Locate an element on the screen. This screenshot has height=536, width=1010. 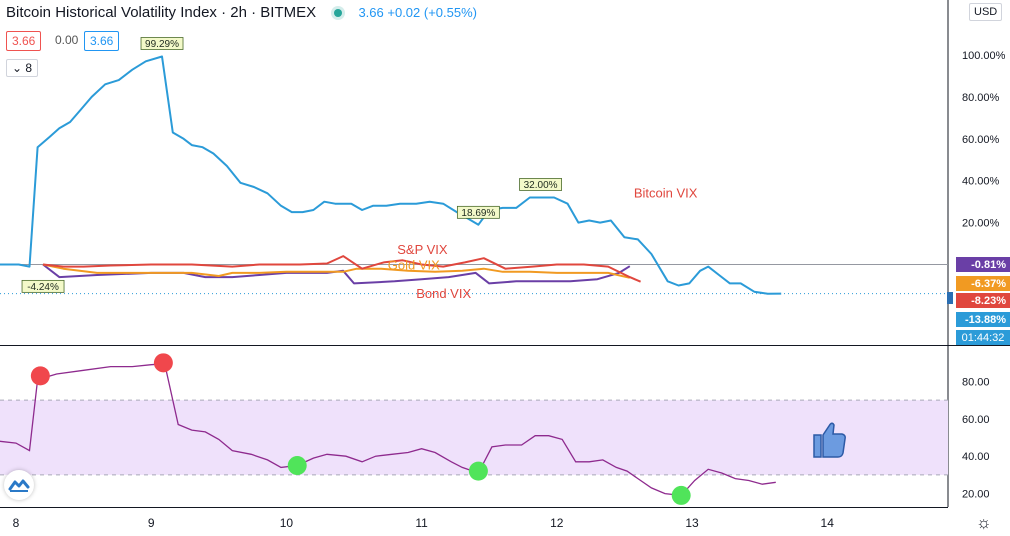
market-status-icon is located at coordinates (338, 12).